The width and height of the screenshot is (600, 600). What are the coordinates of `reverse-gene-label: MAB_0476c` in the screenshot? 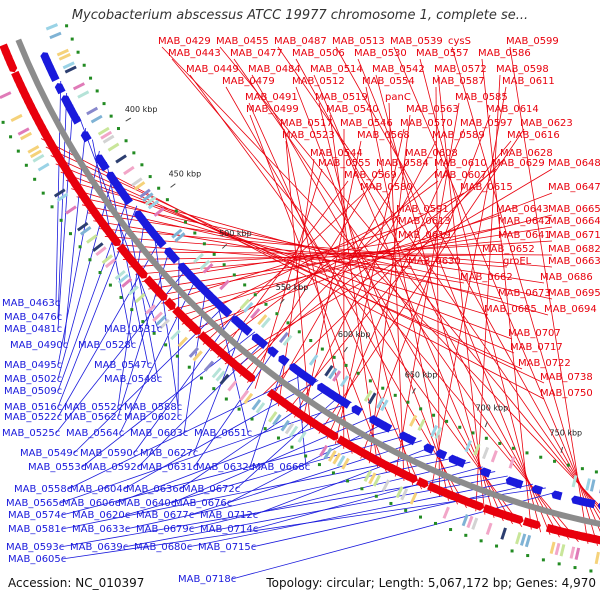 It's located at (33, 317).